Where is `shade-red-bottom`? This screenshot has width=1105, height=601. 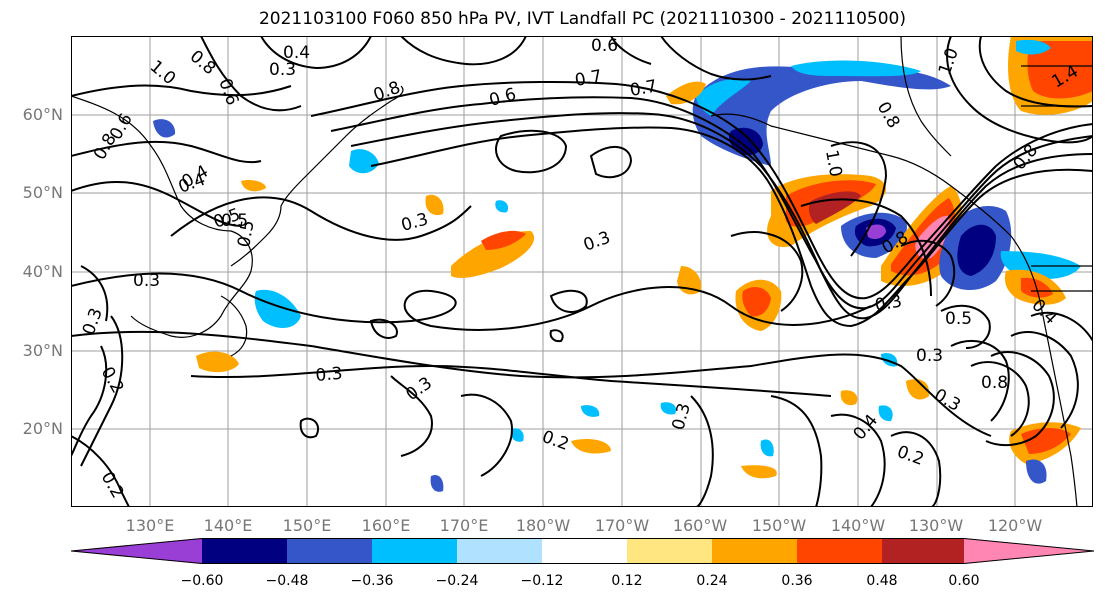
shade-red-bottom is located at coordinates (1046, 441).